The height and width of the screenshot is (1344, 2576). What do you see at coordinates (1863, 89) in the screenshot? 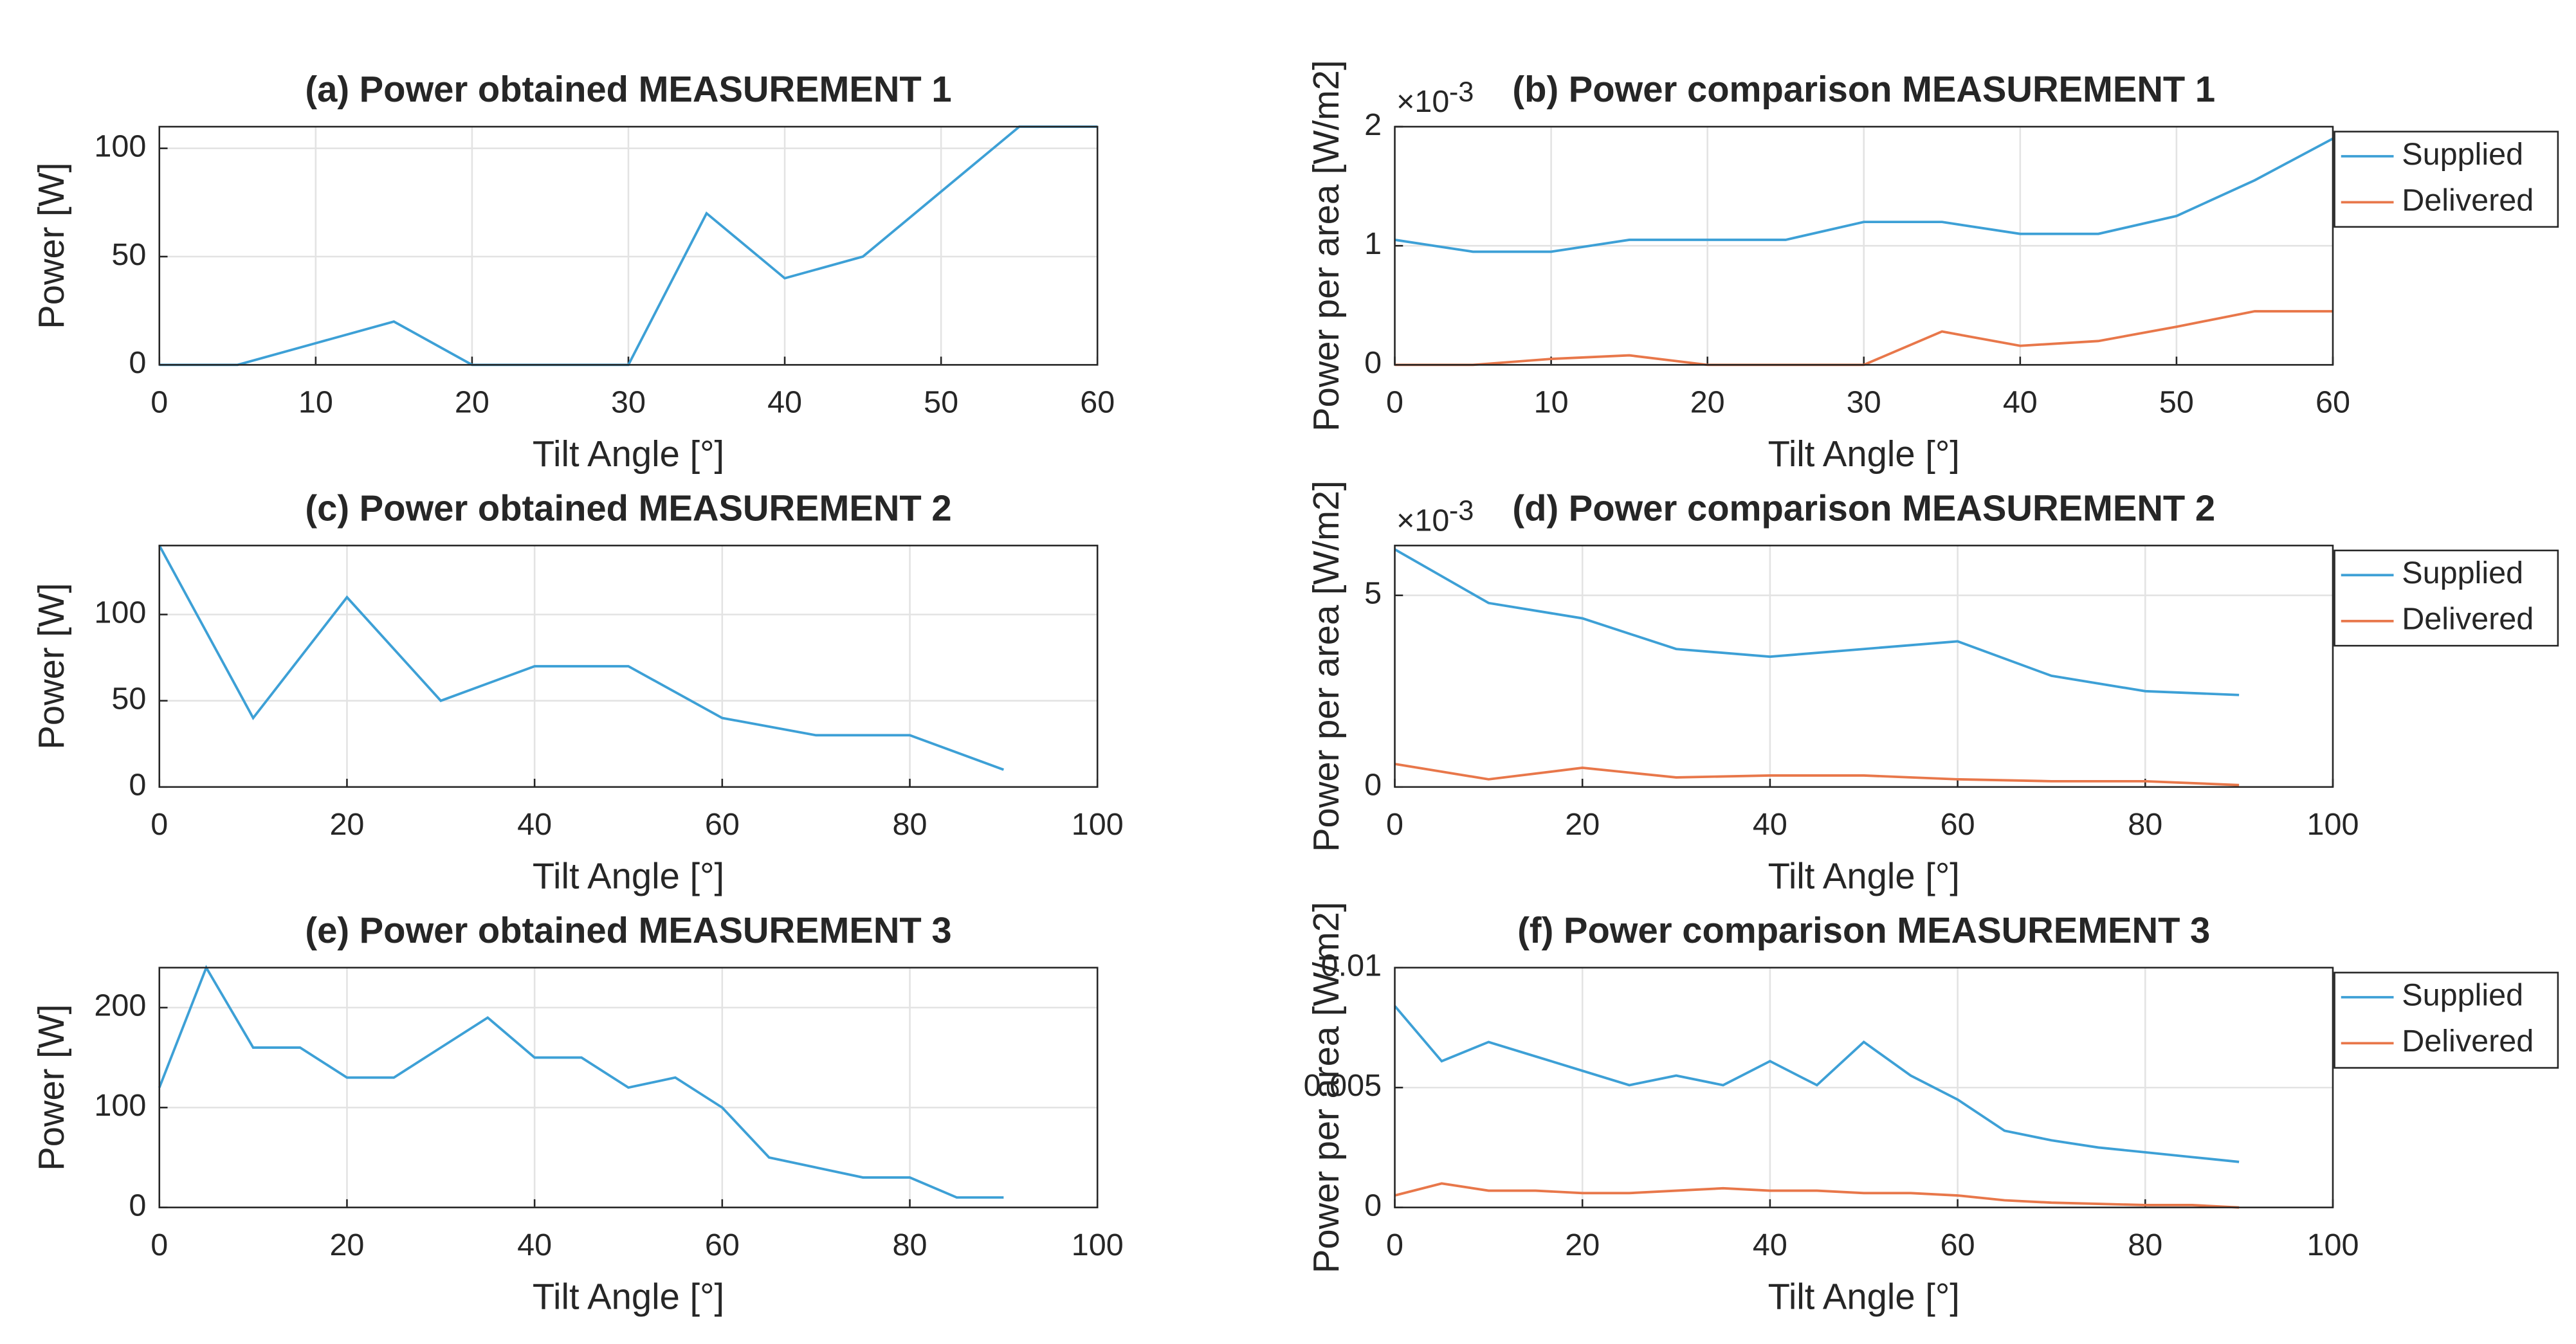
I see `chart-title: (b) Power comparison MEASUREMENT 1` at bounding box center [1863, 89].